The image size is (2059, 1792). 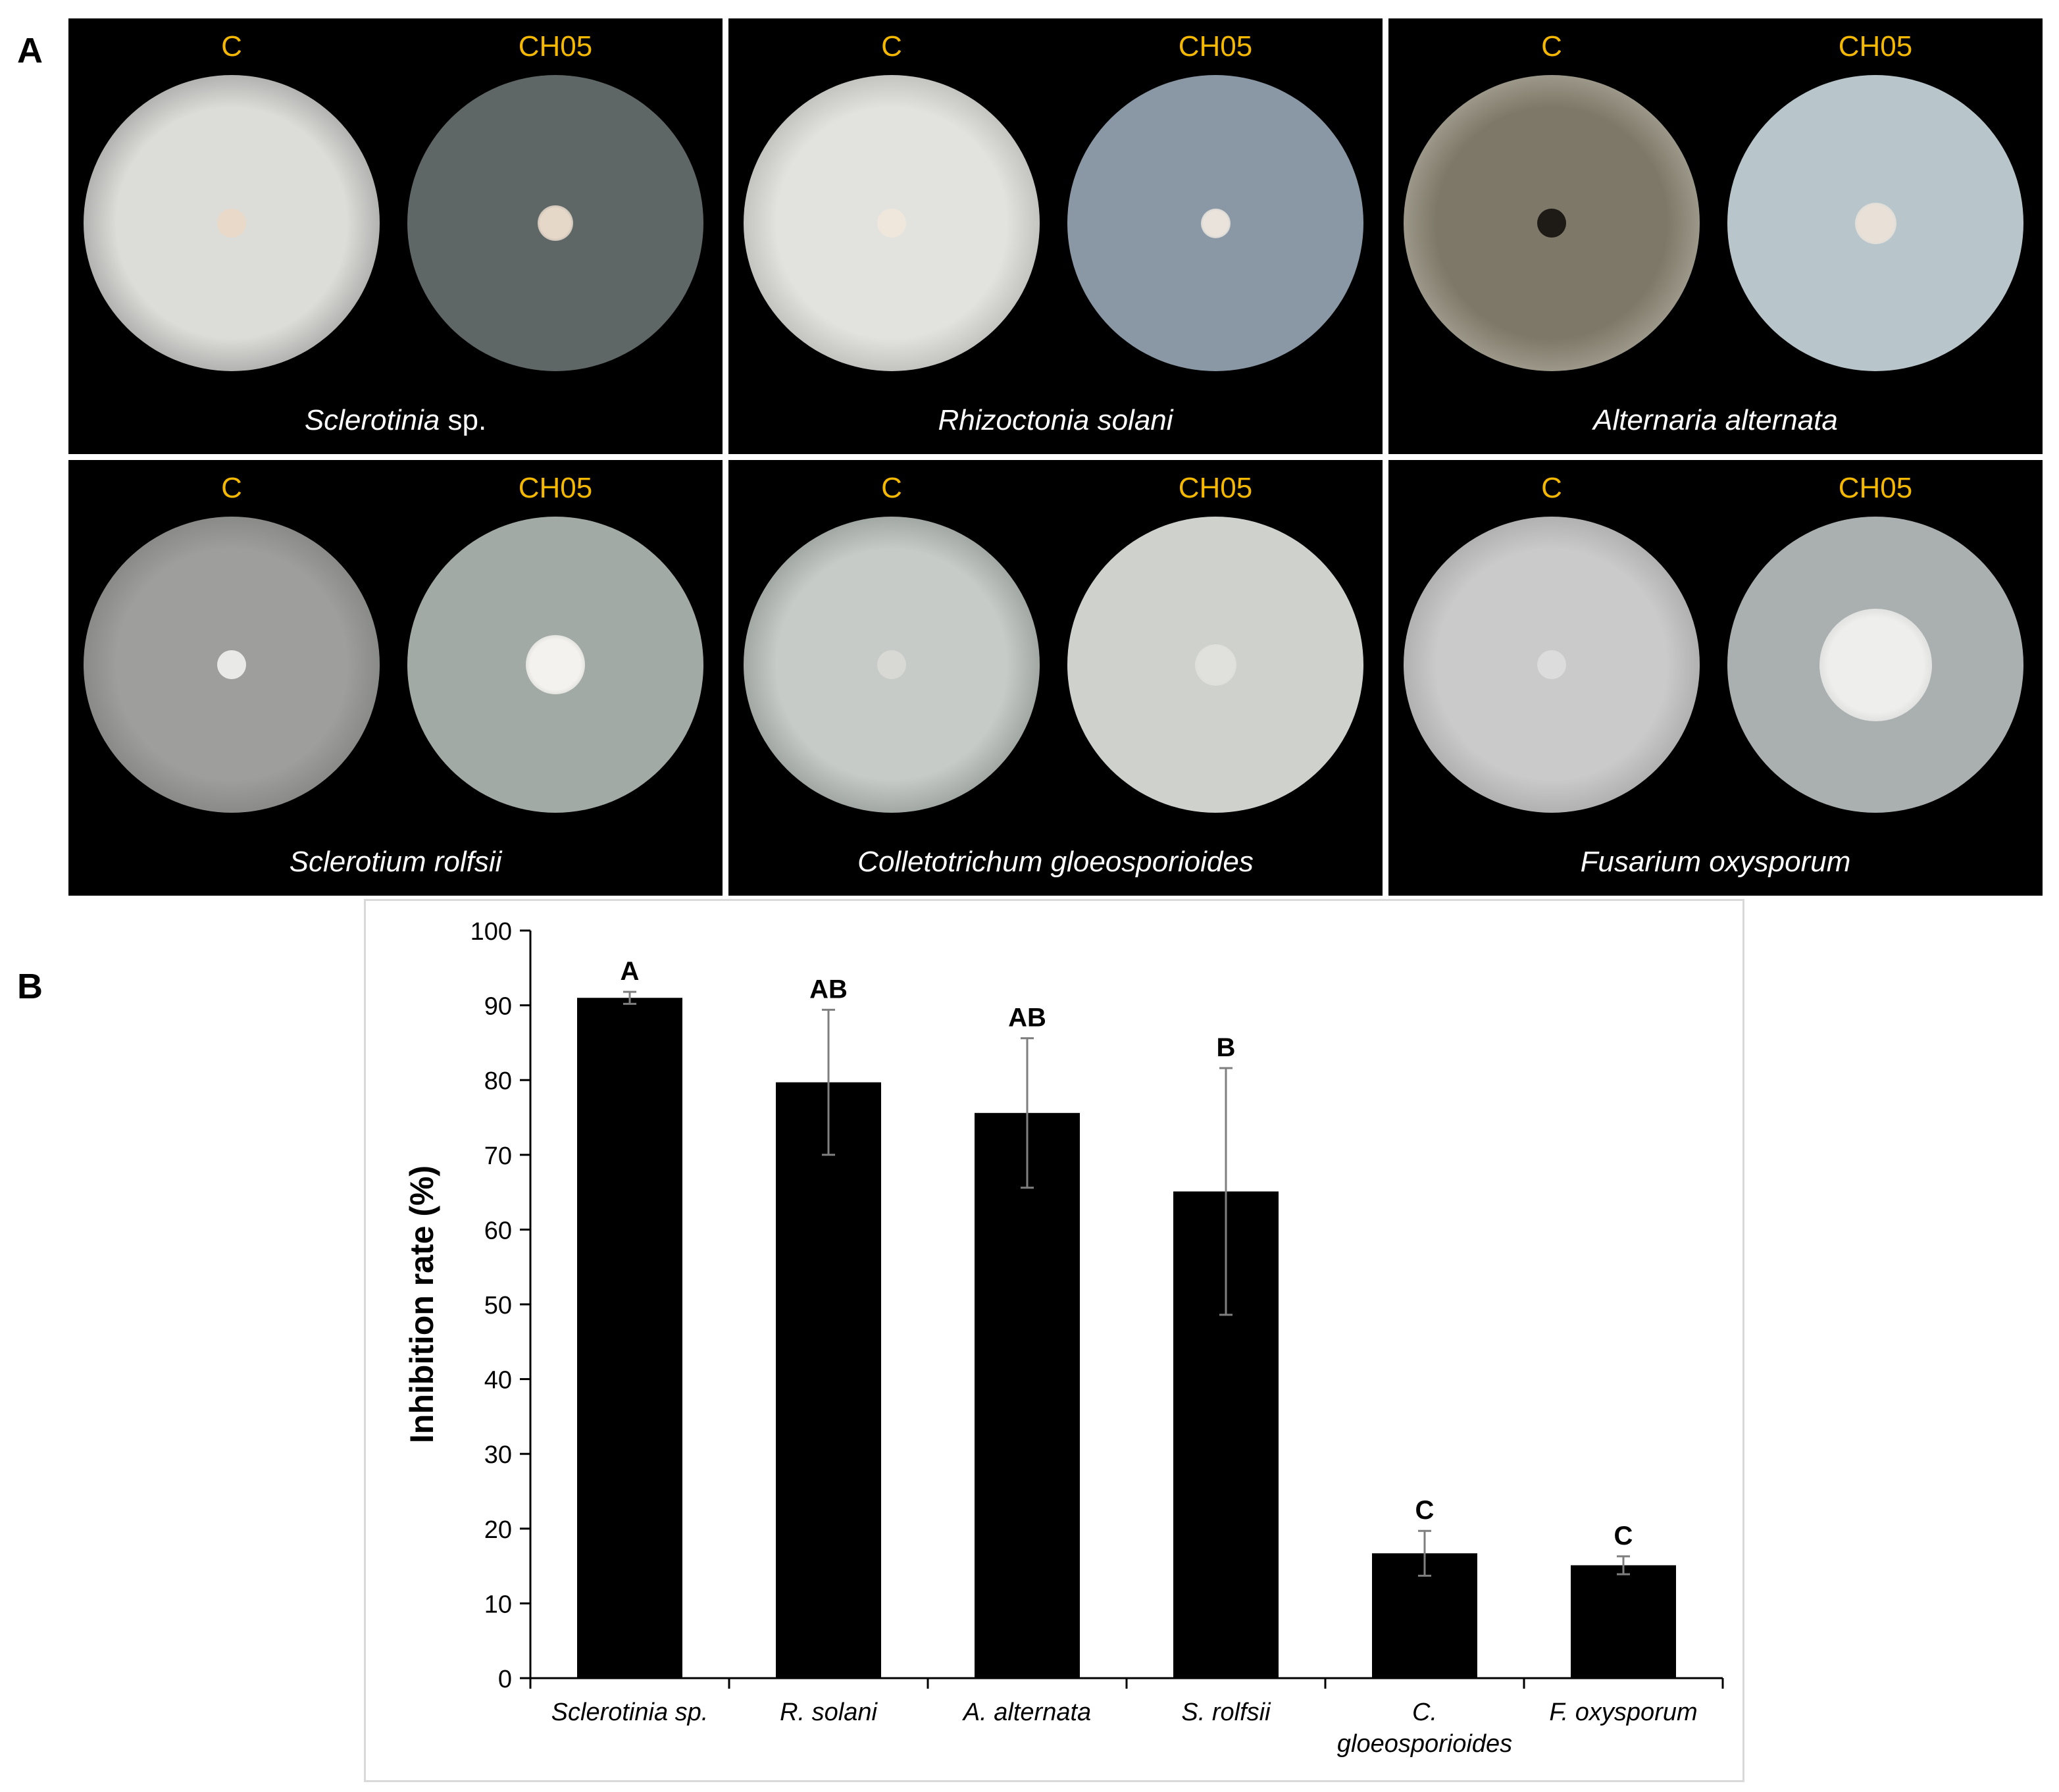 I want to click on species-name: Fusarium oxysporum, so click(x=1716, y=862).